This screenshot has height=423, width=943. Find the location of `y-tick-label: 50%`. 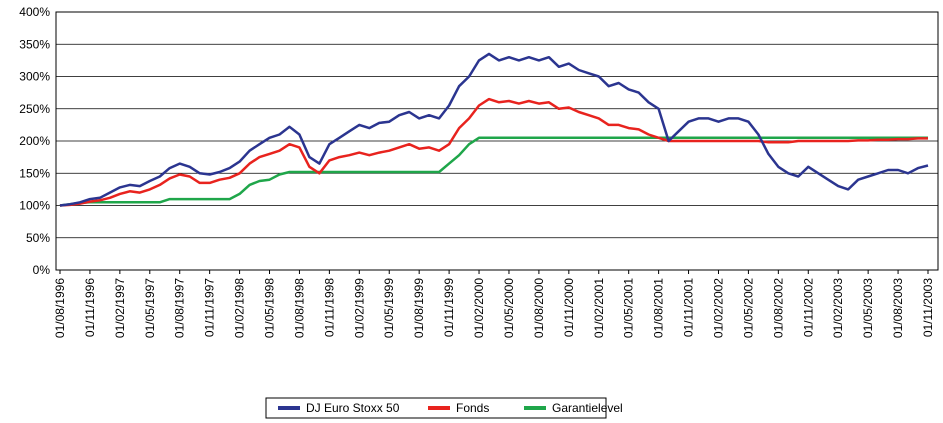

y-tick-label: 50% is located at coordinates (38, 238).